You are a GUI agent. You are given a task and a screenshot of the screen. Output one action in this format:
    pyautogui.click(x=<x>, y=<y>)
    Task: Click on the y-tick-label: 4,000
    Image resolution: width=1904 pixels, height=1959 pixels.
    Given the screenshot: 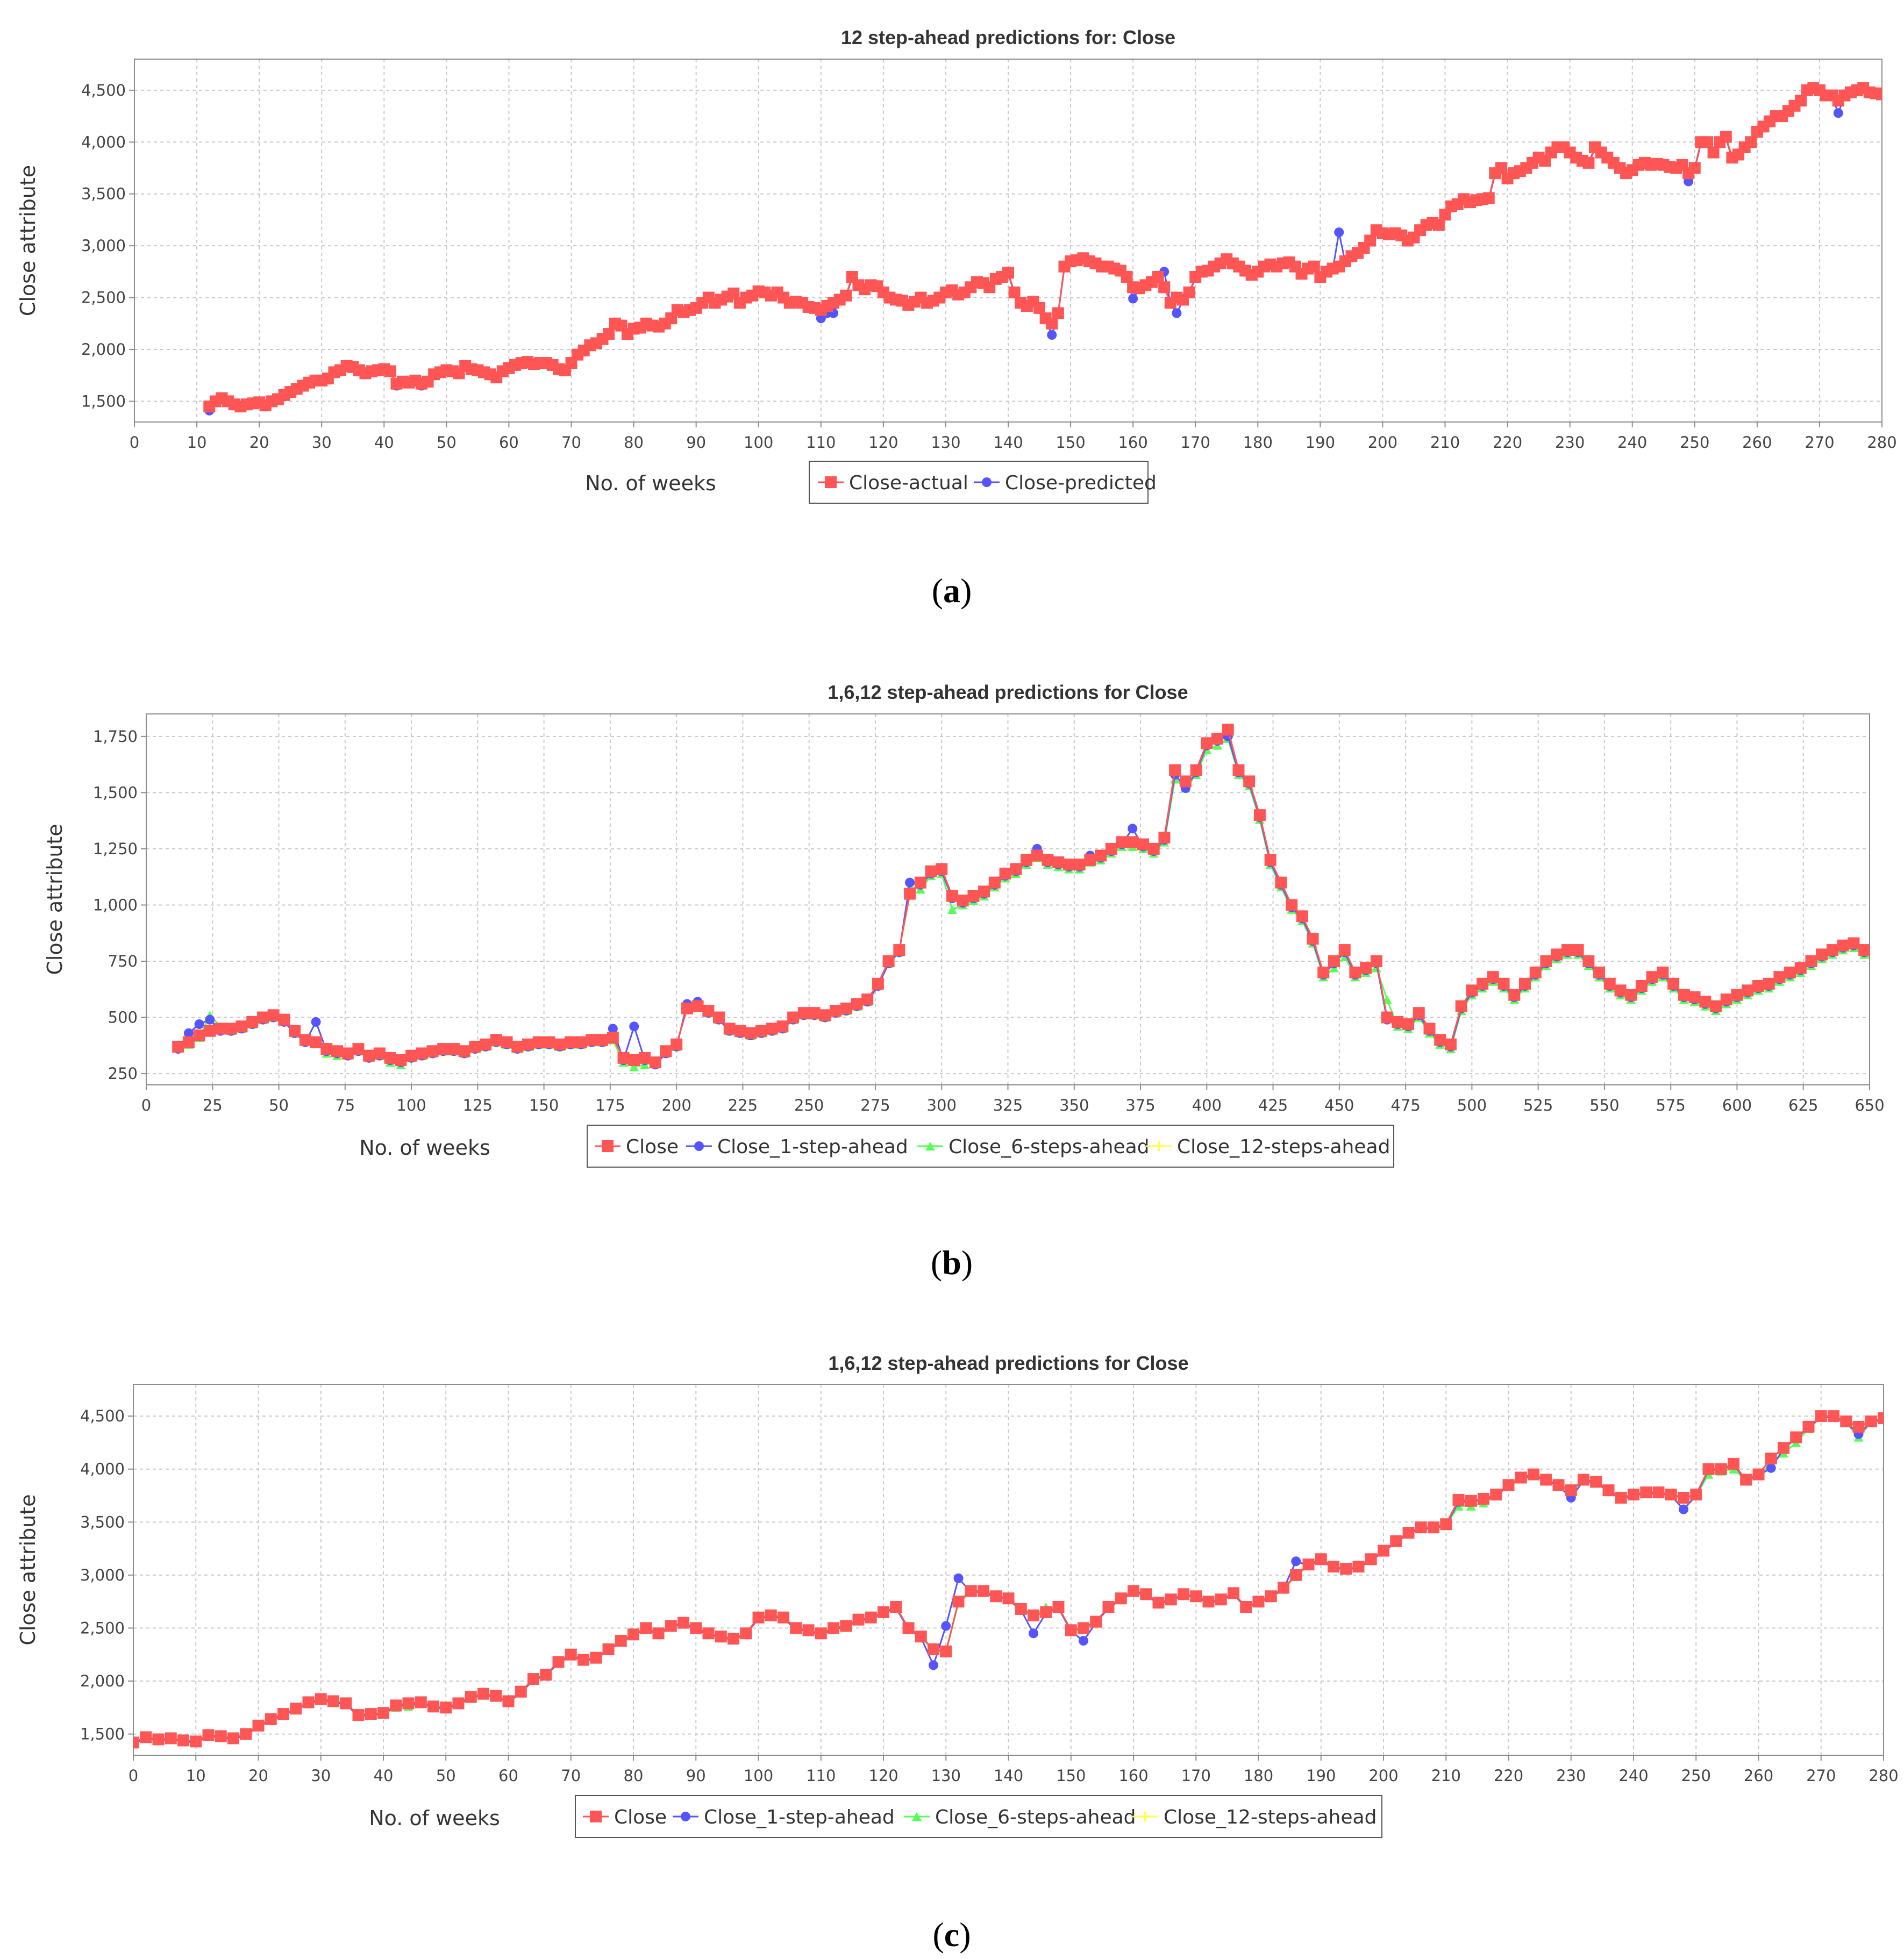 What is the action you would take?
    pyautogui.click(x=102, y=1469)
    